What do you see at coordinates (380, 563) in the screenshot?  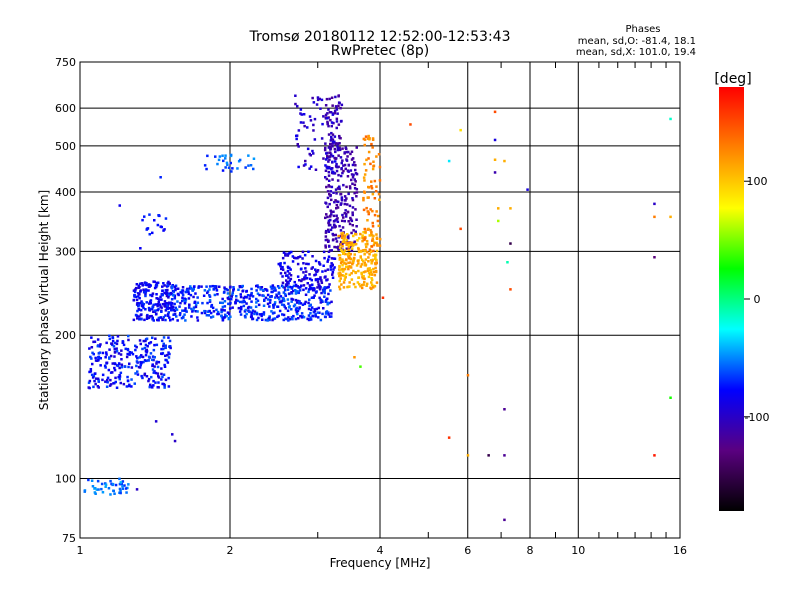 I see `x-axis-label: Frequency [MHz]` at bounding box center [380, 563].